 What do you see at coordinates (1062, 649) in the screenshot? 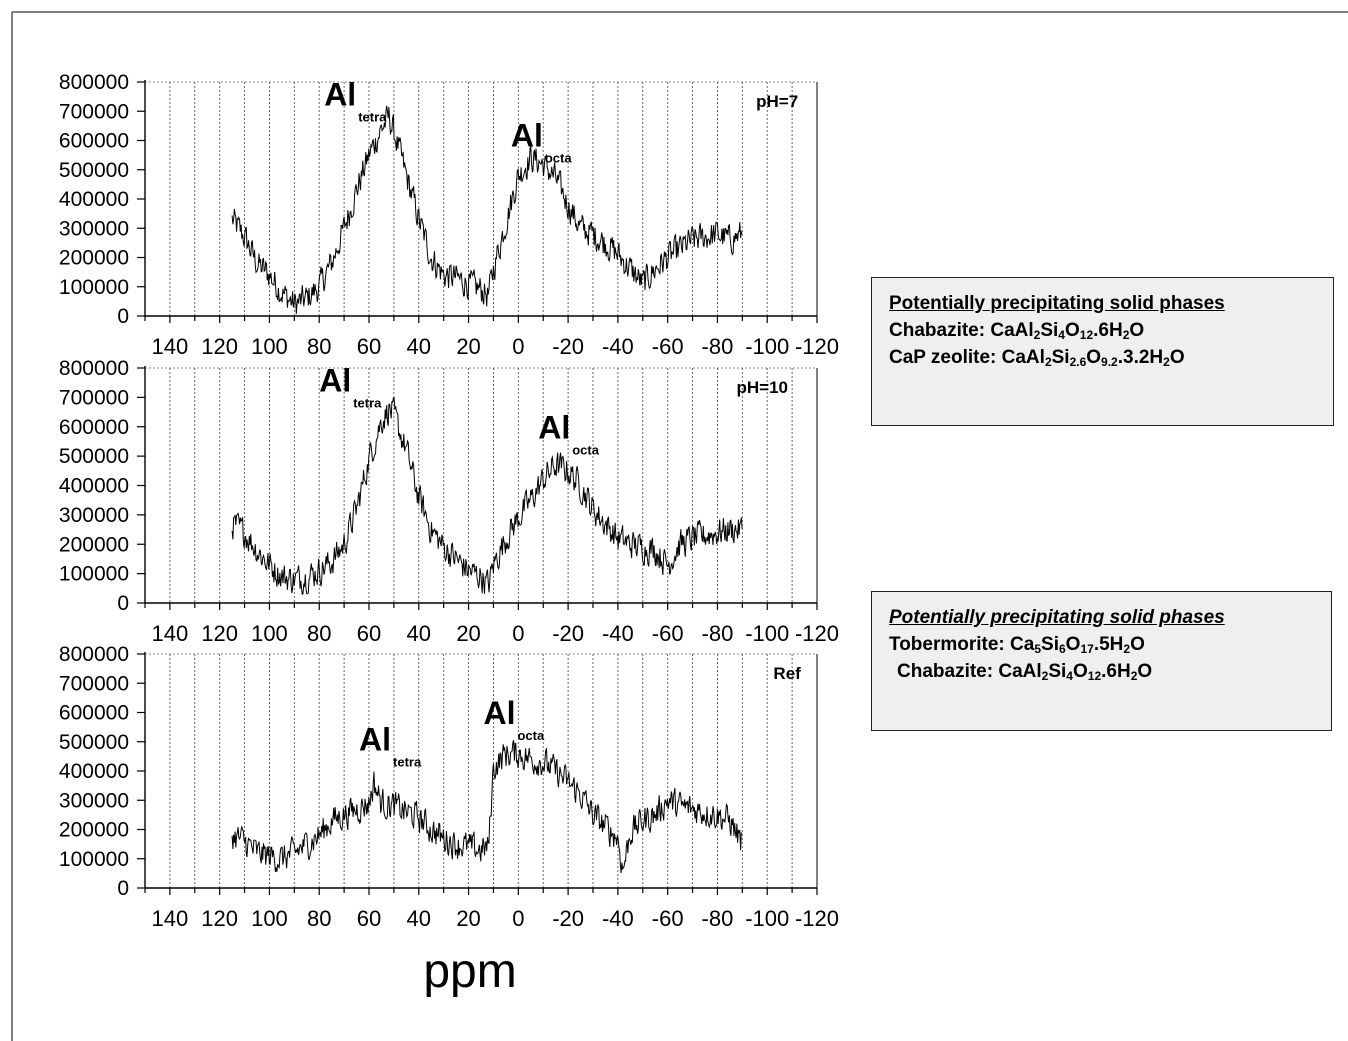
I see `formula-subscript: 6` at bounding box center [1062, 649].